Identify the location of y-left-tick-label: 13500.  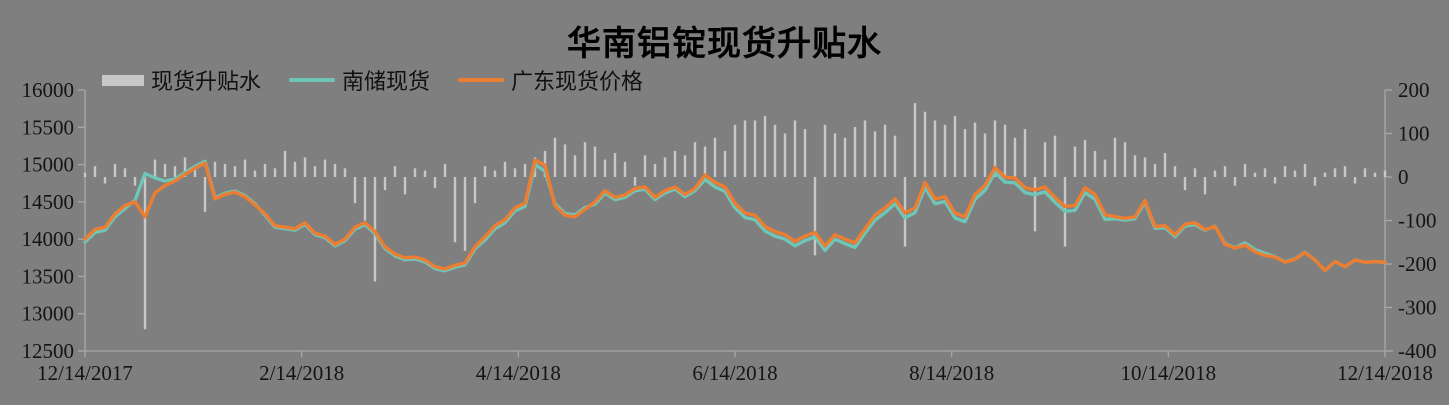
(48, 276).